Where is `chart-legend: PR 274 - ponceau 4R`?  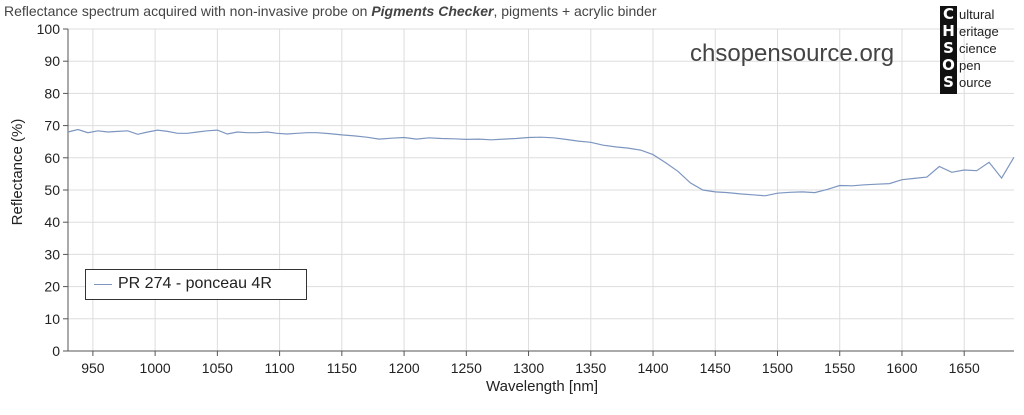
chart-legend: PR 274 - ponceau 4R is located at coordinates (196, 284).